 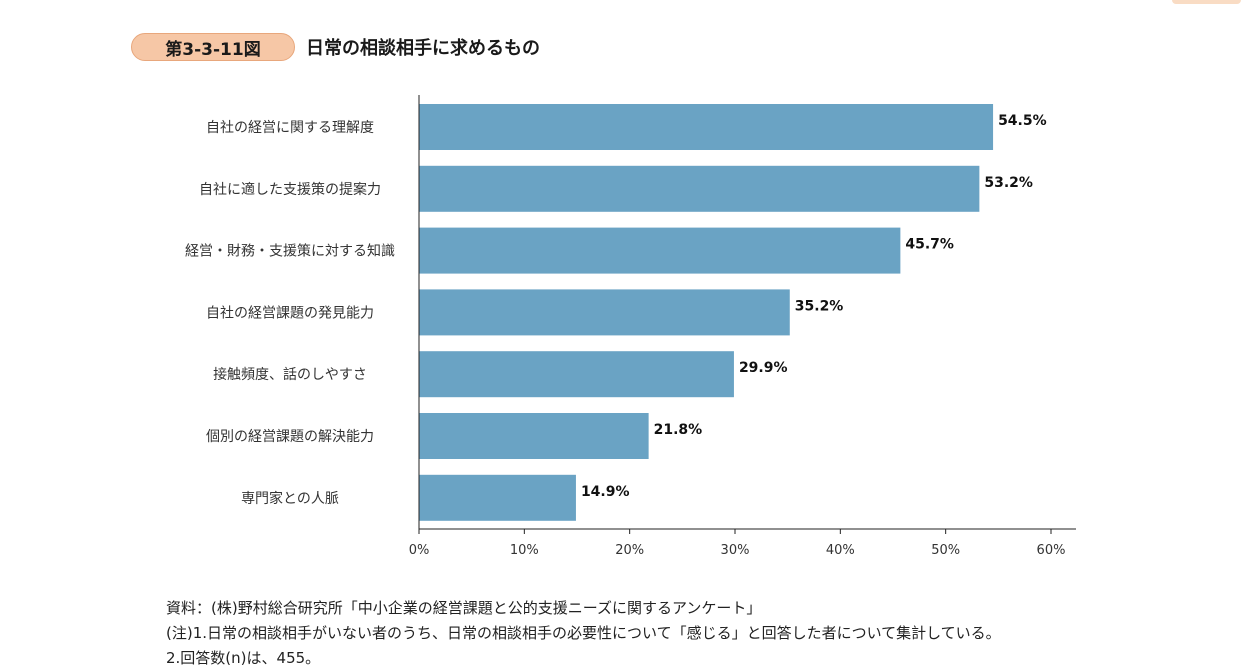 I want to click on x-tick-label: 30%, so click(x=735, y=550).